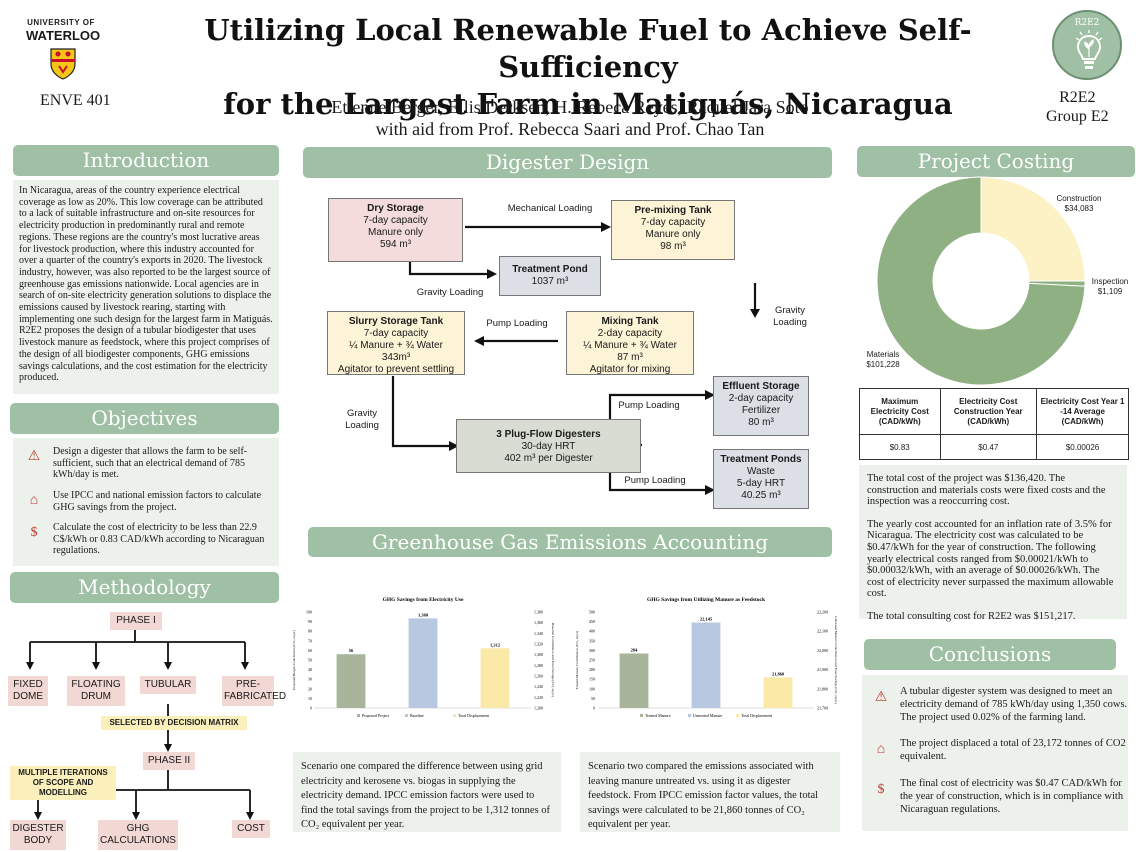  What do you see at coordinates (673, 234) in the screenshot?
I see `premix-content: Manure only` at bounding box center [673, 234].